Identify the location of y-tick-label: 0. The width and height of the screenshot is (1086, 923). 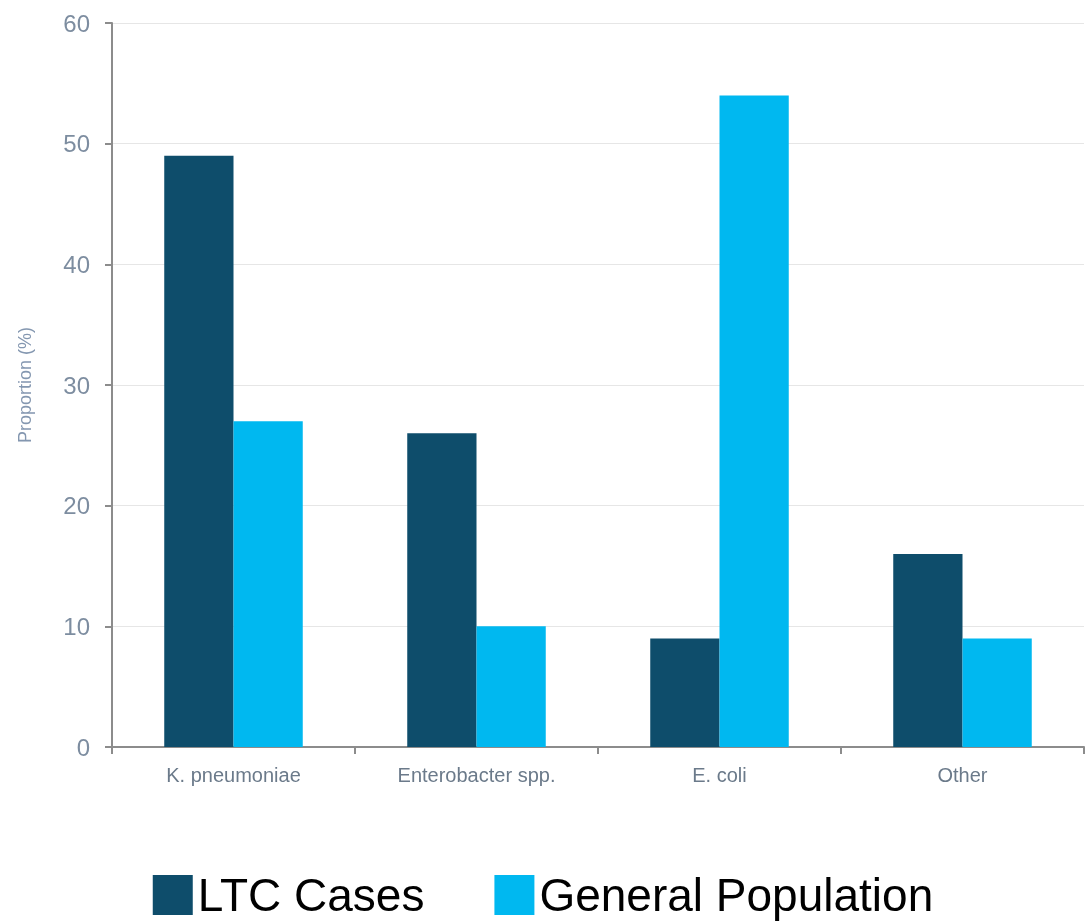
(83, 747).